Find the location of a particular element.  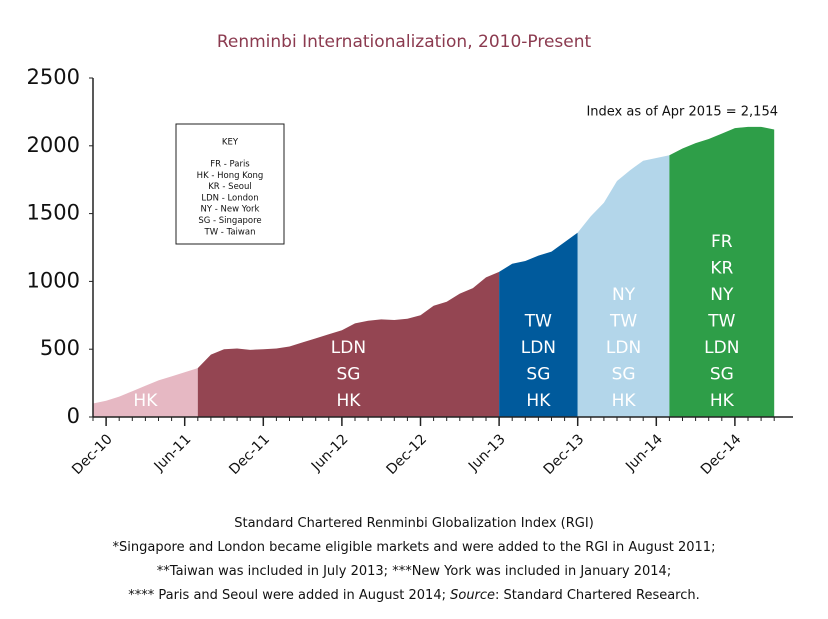

footnote-part: : Standard Chartered Research. is located at coordinates (597, 595).